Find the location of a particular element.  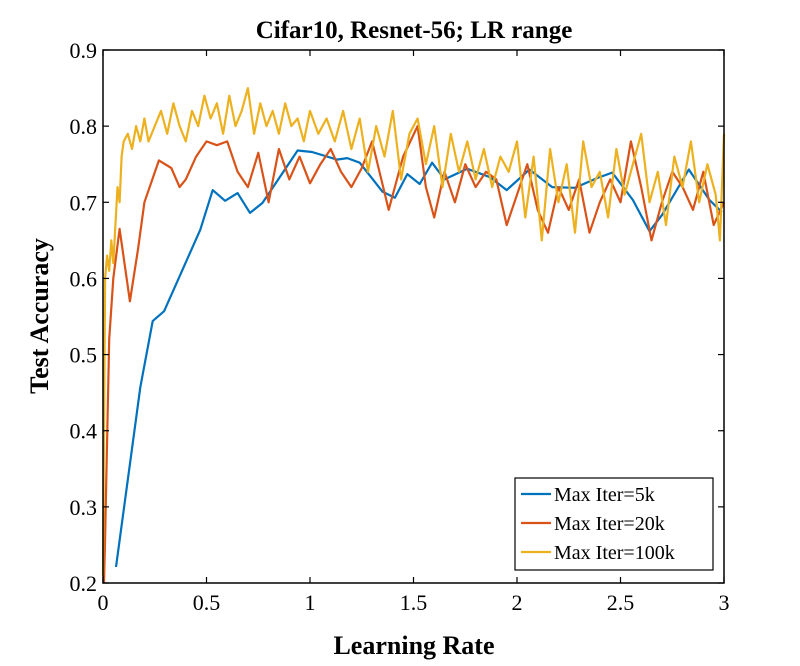

x-tick-label: 3 is located at coordinates (724, 602).